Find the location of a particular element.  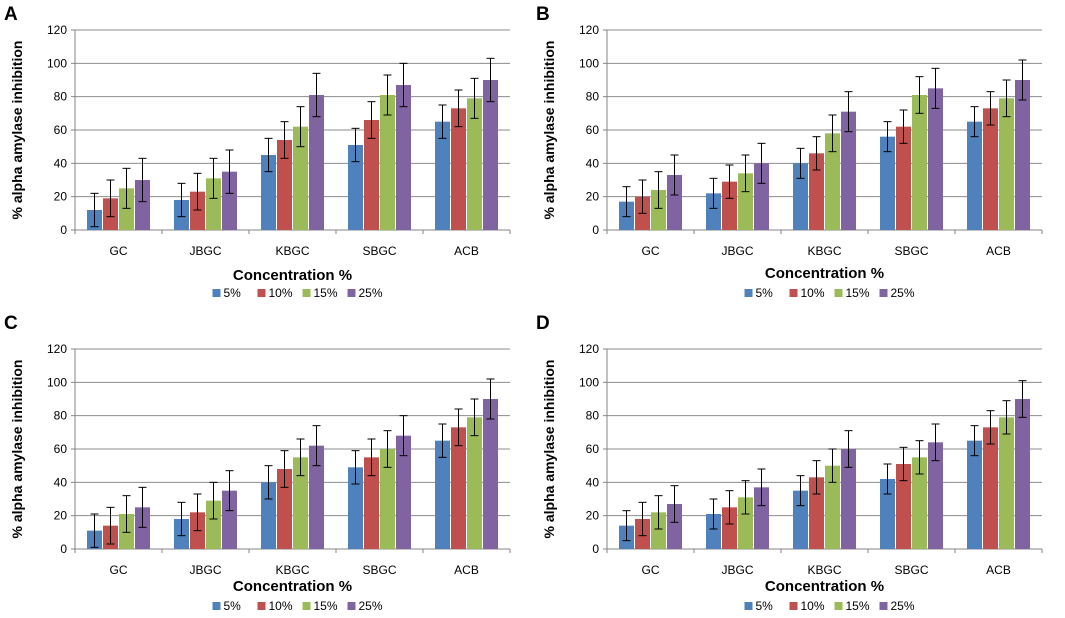

x-tick-label: GC is located at coordinates (651, 251).